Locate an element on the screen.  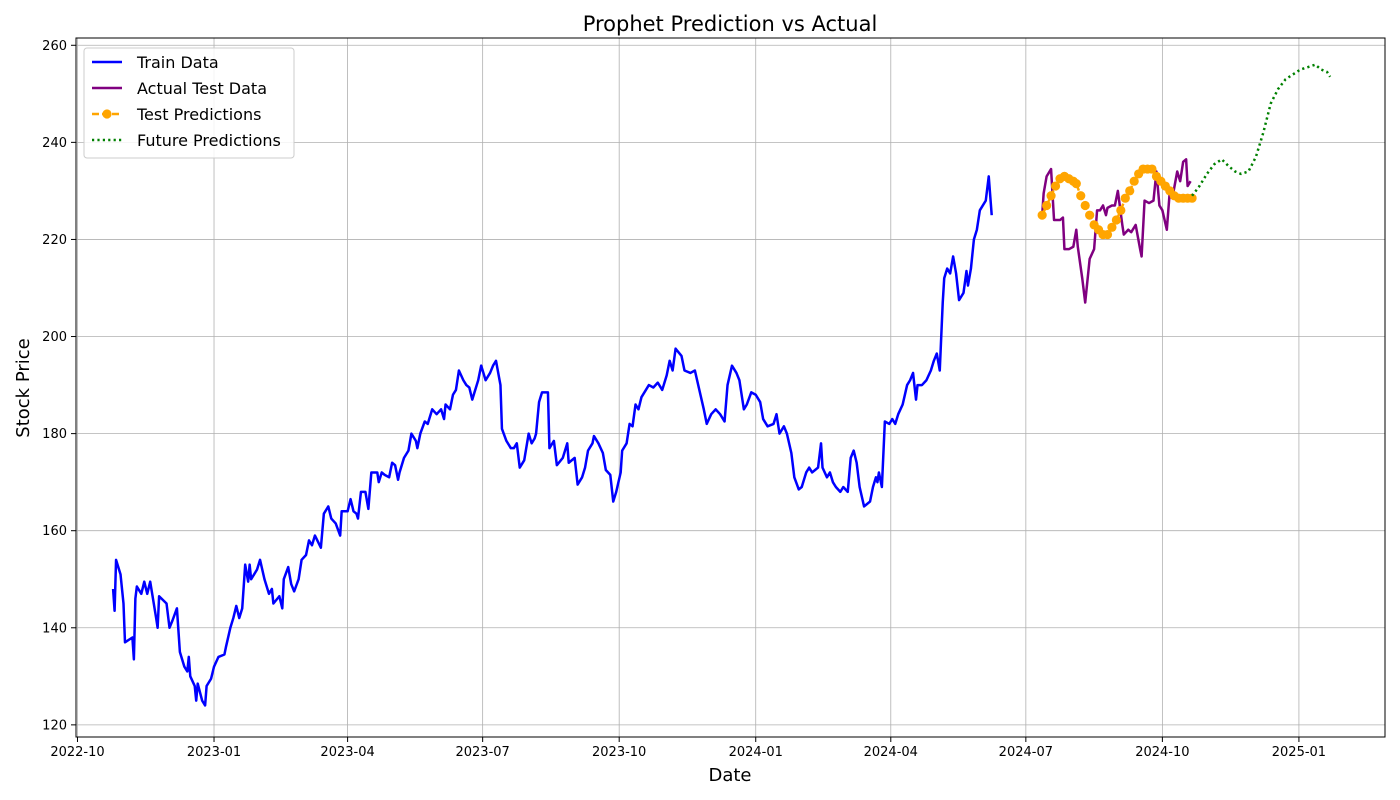
y-tick-label: 160 is located at coordinates (54, 531).